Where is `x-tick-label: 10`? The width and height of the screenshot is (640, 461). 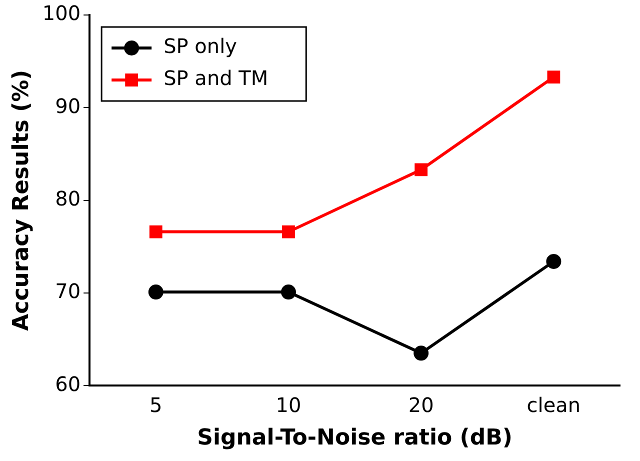 x-tick-label: 10 is located at coordinates (289, 404).